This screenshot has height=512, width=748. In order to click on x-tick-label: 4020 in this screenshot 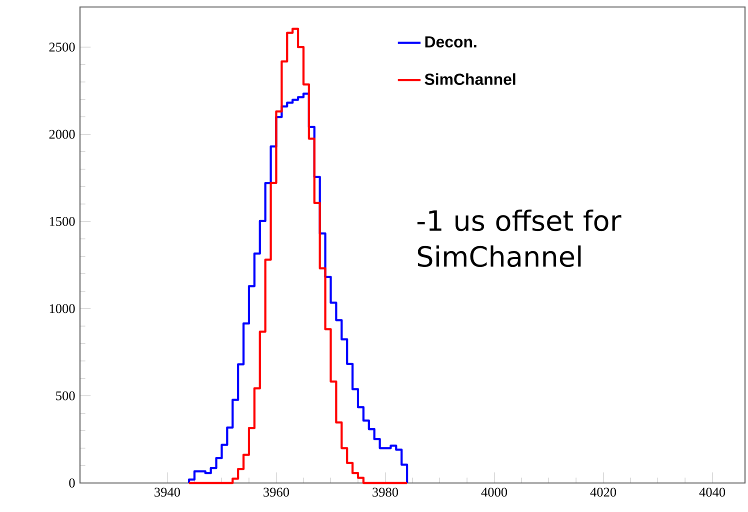, I will do `click(603, 492)`.